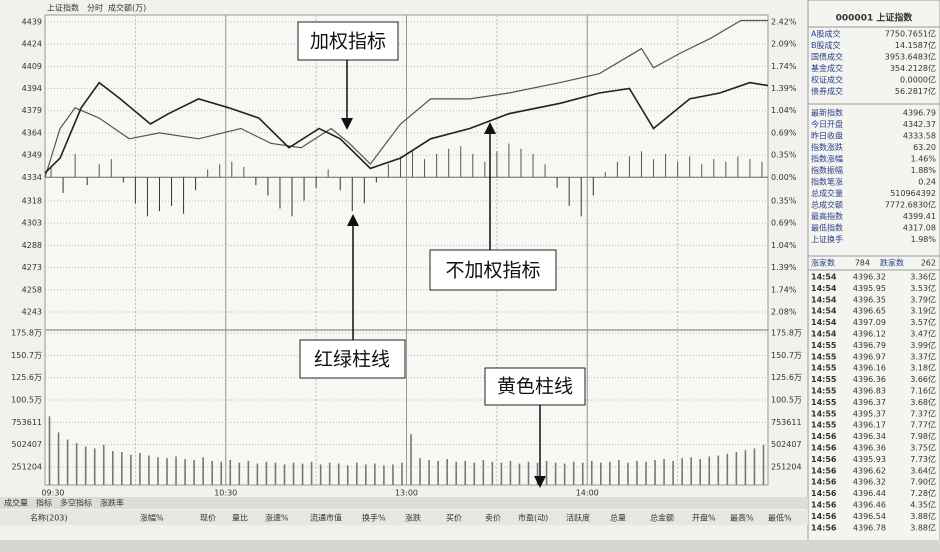  What do you see at coordinates (923, 288) in the screenshot?
I see `tick-volume: 3.53亿` at bounding box center [923, 288].